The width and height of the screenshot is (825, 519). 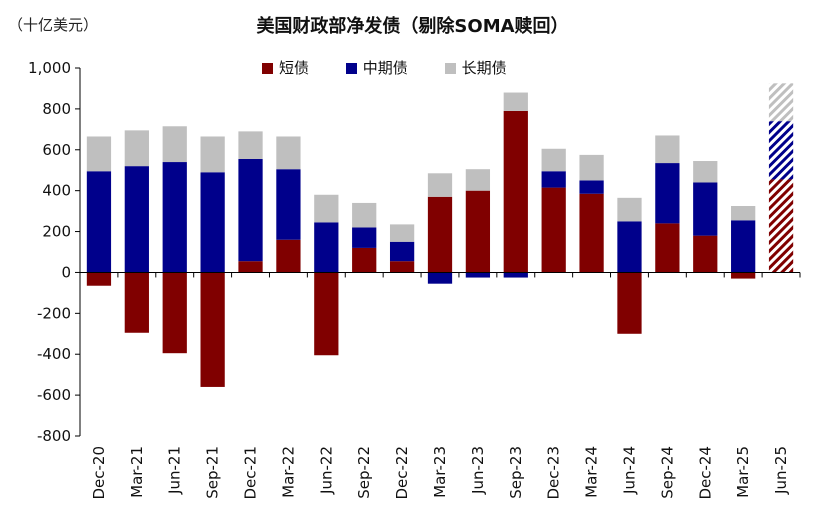 I want to click on bar-Sep-23-长期债, so click(x=515, y=101).